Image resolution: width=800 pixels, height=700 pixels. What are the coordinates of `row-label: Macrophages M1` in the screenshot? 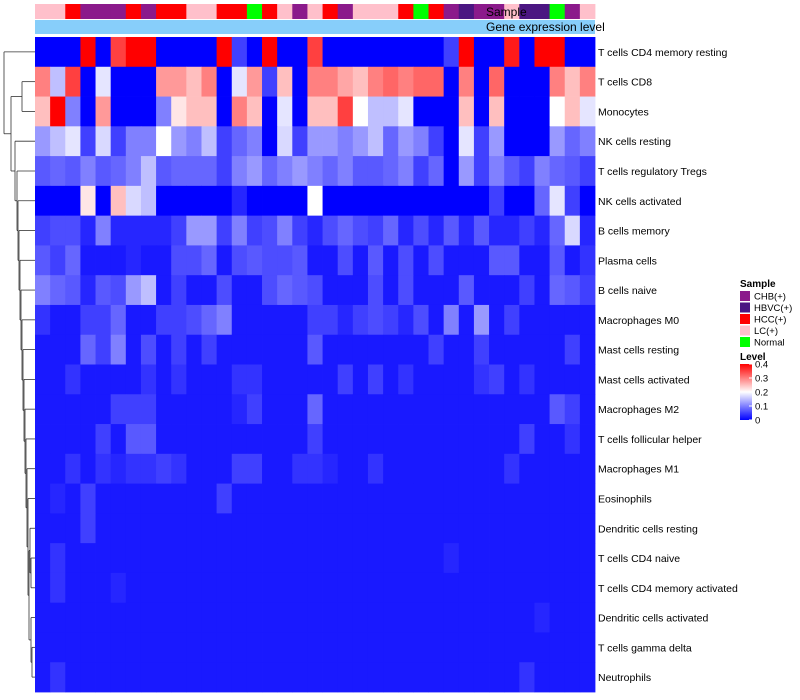 It's located at (638, 470).